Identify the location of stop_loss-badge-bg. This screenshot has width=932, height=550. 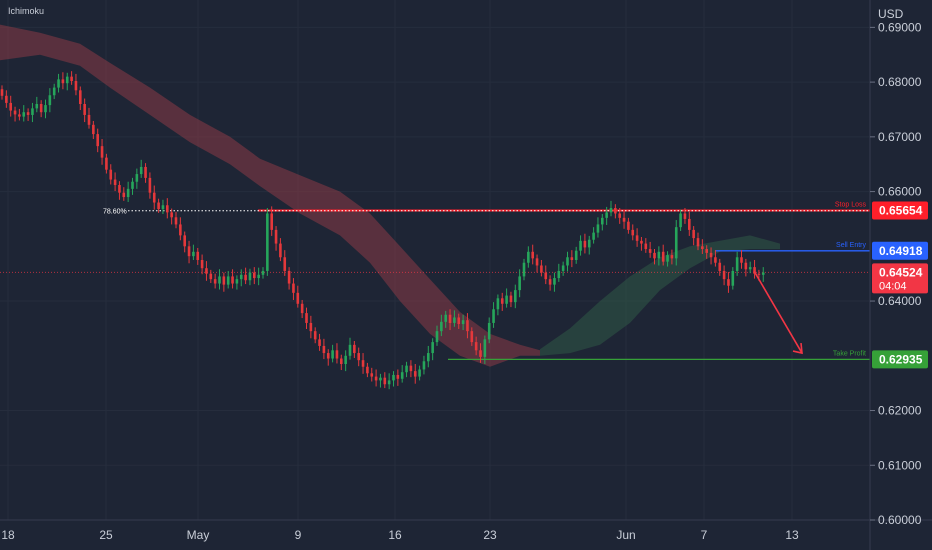
(900, 210).